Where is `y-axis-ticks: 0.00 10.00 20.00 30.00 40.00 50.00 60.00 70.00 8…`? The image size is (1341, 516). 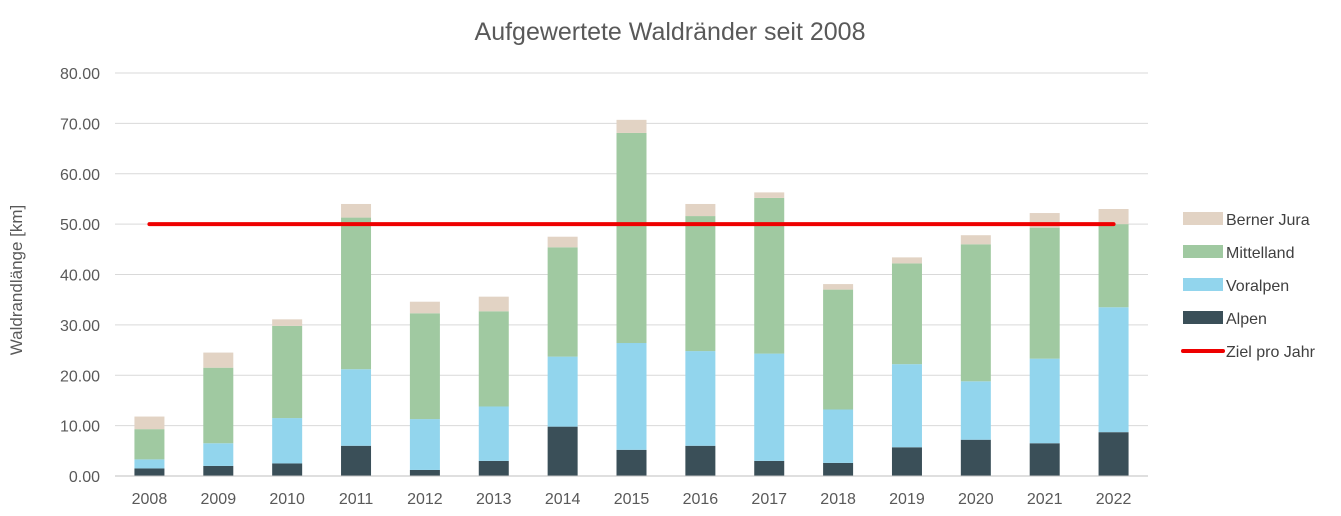
y-axis-ticks: 0.00 10.00 20.00 30.00 40.00 50.00 60.00 70.00 8… is located at coordinates (80, 276).